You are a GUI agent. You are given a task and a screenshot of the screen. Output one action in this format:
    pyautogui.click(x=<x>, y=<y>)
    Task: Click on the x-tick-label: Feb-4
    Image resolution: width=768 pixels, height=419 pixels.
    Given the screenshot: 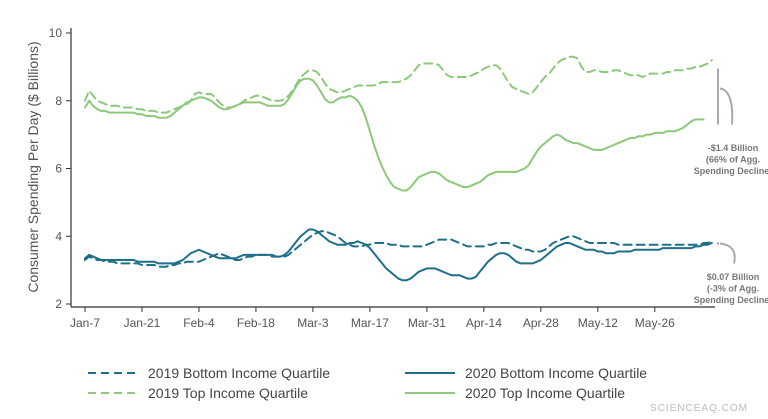 What is the action you would take?
    pyautogui.click(x=199, y=323)
    